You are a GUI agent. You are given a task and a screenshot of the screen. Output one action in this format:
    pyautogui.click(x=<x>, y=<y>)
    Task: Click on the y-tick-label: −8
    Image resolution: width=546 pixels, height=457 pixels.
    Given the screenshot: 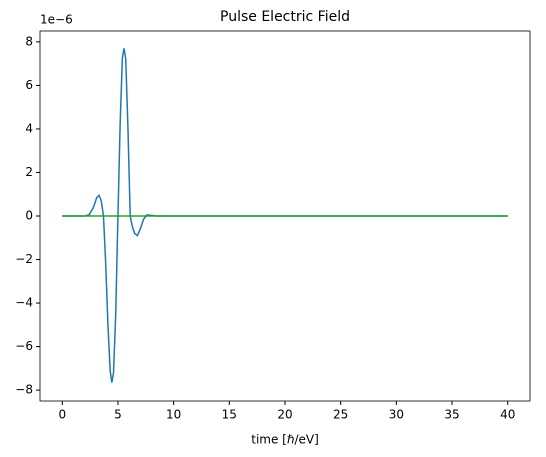 What is the action you would take?
    pyautogui.click(x=24, y=390)
    